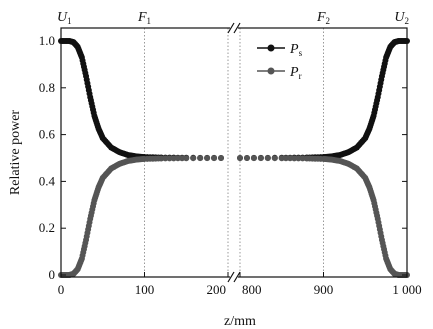  I want to click on x-tick-label: 0, so click(61, 289).